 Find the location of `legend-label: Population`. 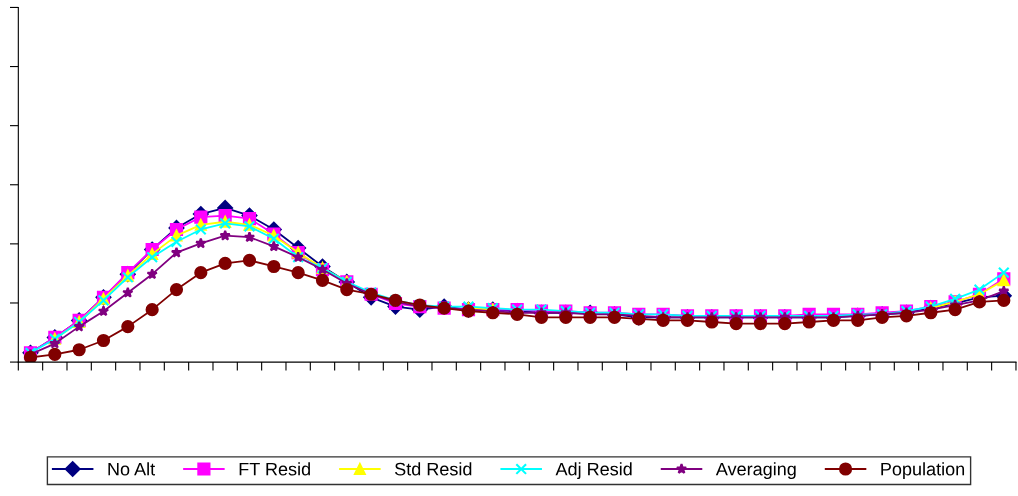

legend-label: Population is located at coordinates (923, 471).